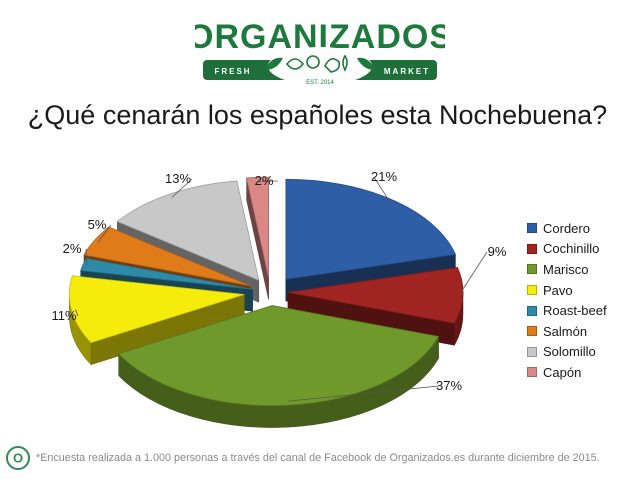 The width and height of the screenshot is (635, 479). I want to click on leaf-left-icon, so click(274, 63).